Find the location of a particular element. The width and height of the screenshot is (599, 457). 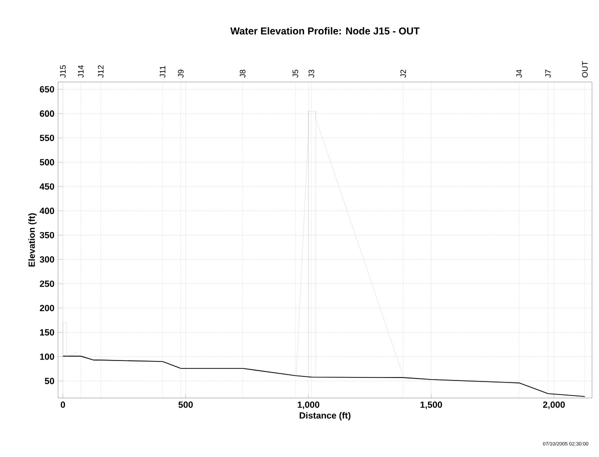

y-tick-label: 50 is located at coordinates (49, 381).